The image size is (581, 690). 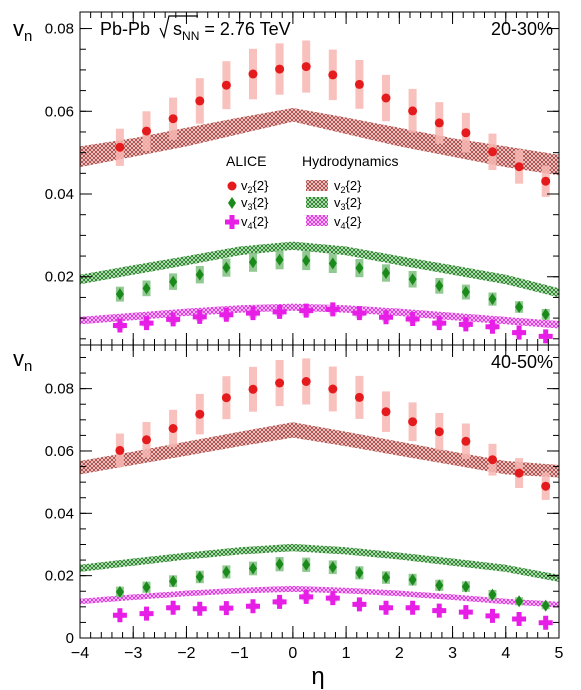 What do you see at coordinates (70, 638) in the screenshot?
I see `bottom-ytick-label: 0` at bounding box center [70, 638].